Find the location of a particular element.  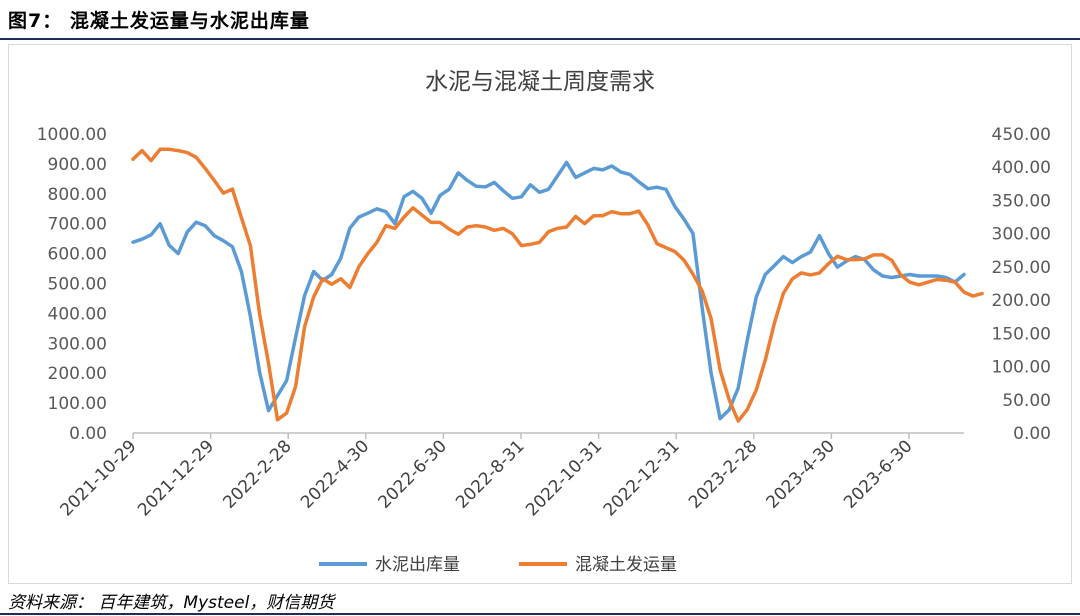

chart-title: 水泥与混凝土周度需求 is located at coordinates (540, 82).